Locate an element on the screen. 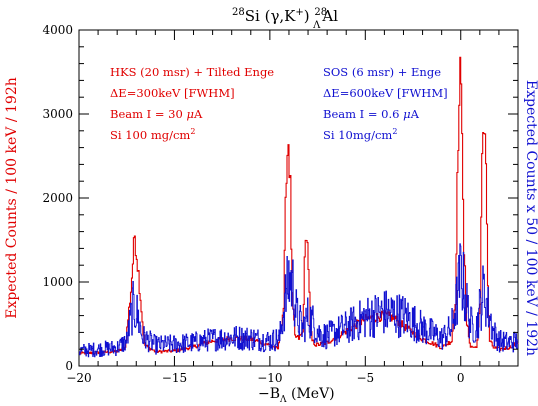 This screenshot has width=538, height=406. y-axis-title-right: Expected Counts x 50 / 100 keV / 192h is located at coordinates (530, 218).